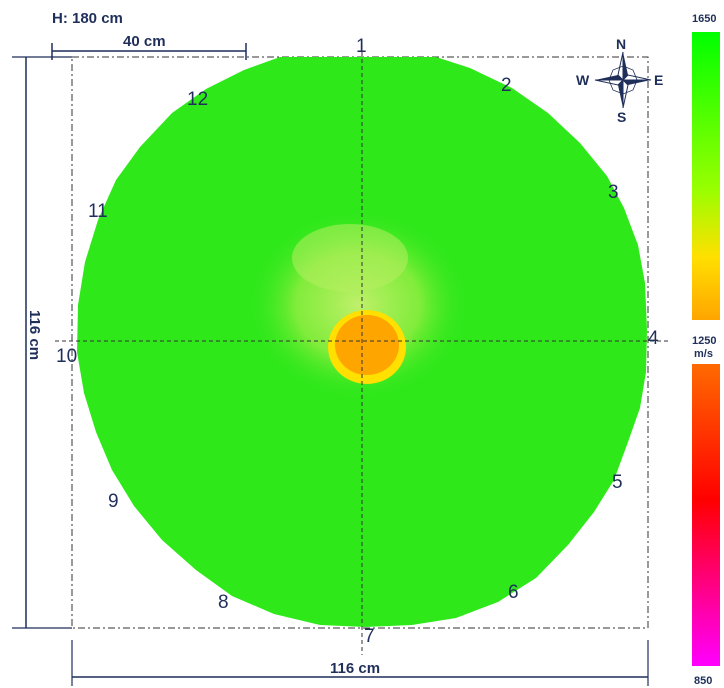  Describe the element at coordinates (144, 41) in the screenshot. I see `top-scale-label: 40 cm` at that location.